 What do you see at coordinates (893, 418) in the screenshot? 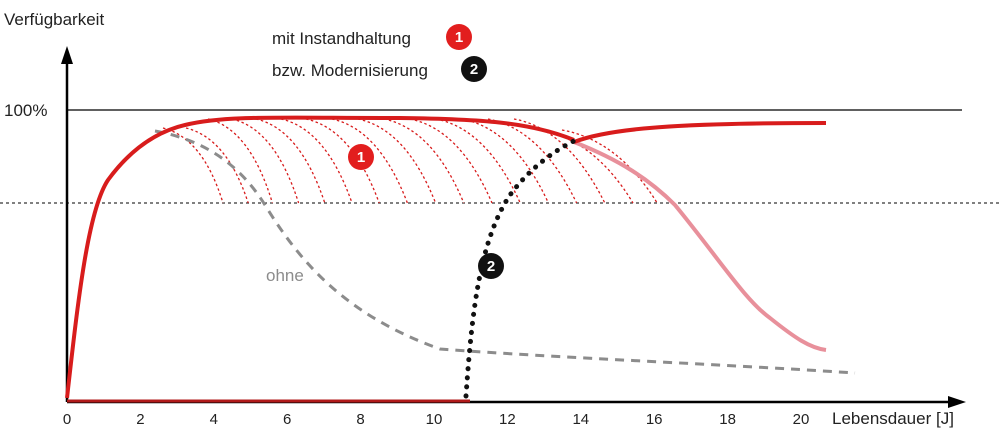
I see `x-axis-label: Lebensdauer [J]` at bounding box center [893, 418].